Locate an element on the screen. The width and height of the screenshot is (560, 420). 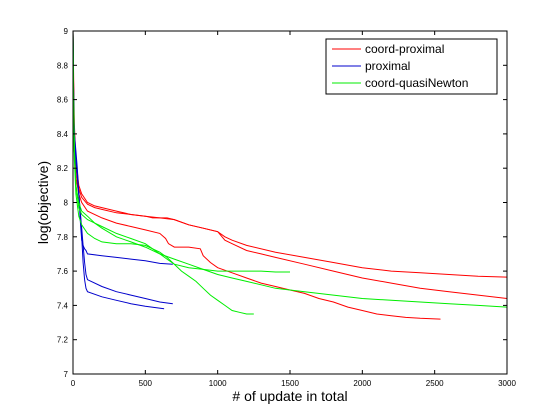
y-tick-label: 8.2 is located at coordinates (63, 168).